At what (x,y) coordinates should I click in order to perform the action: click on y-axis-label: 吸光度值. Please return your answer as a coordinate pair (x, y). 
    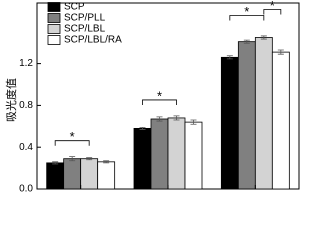
    Looking at the image, I should click on (11, 100).